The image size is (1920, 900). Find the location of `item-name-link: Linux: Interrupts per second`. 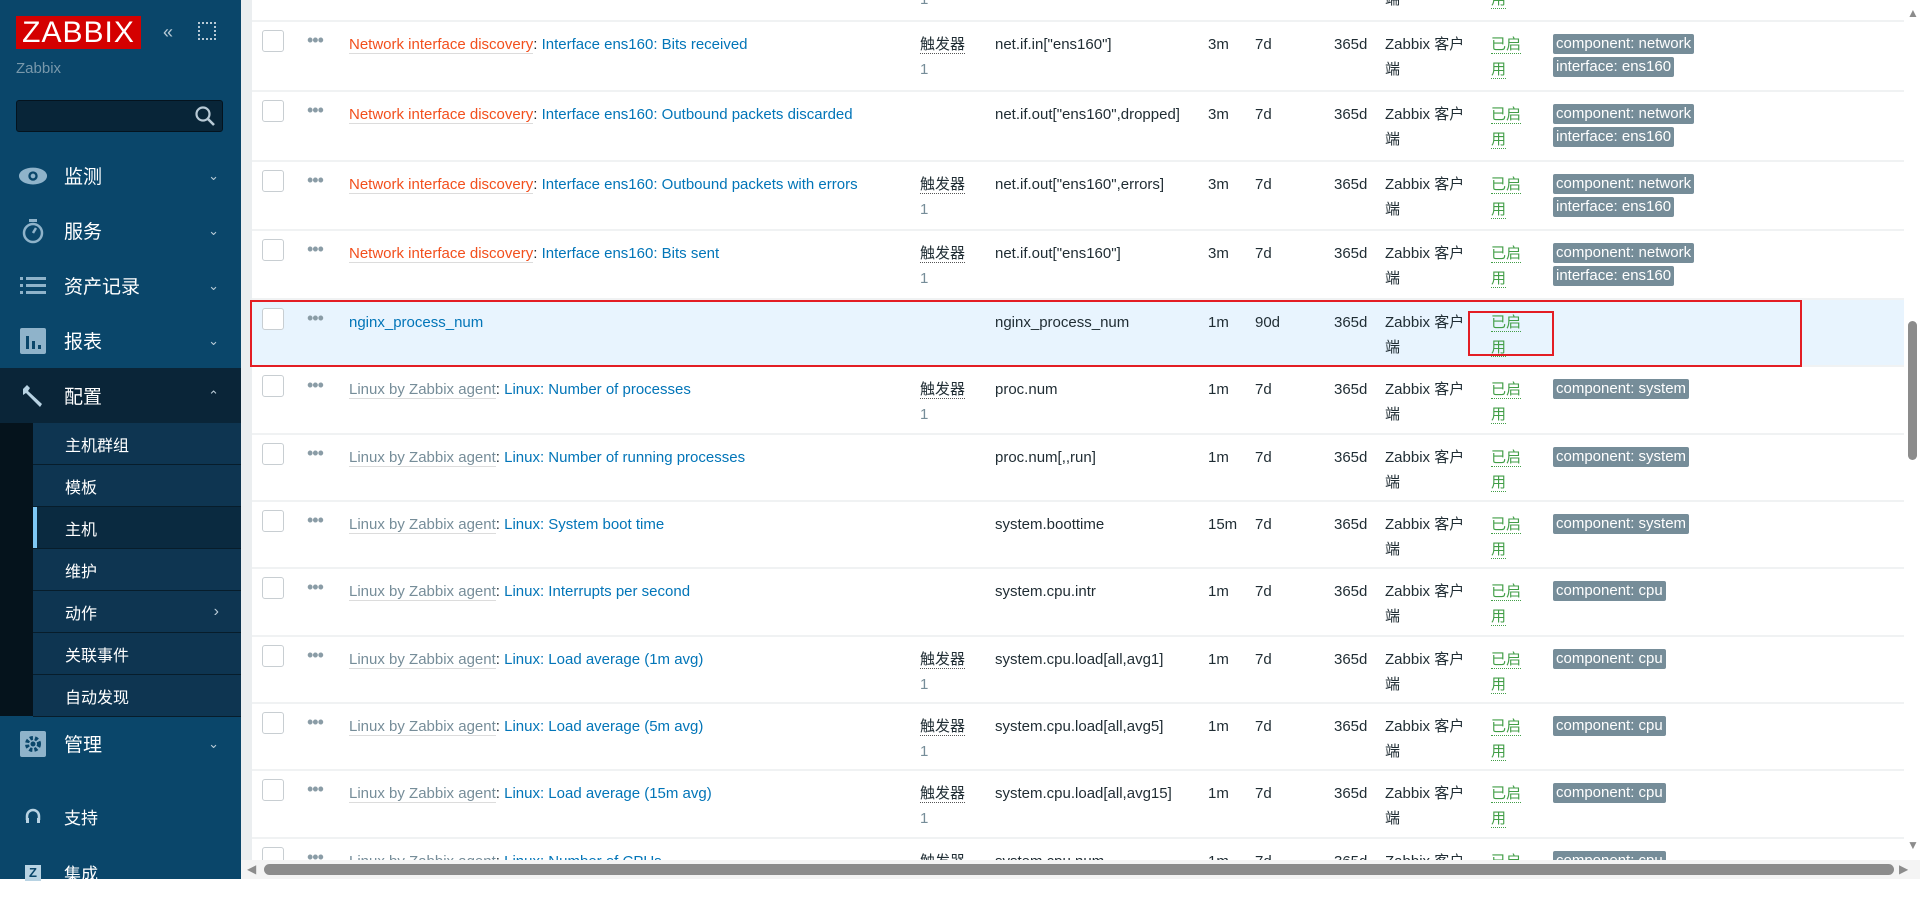

item-name-link: Linux: Interrupts per second is located at coordinates (597, 591).